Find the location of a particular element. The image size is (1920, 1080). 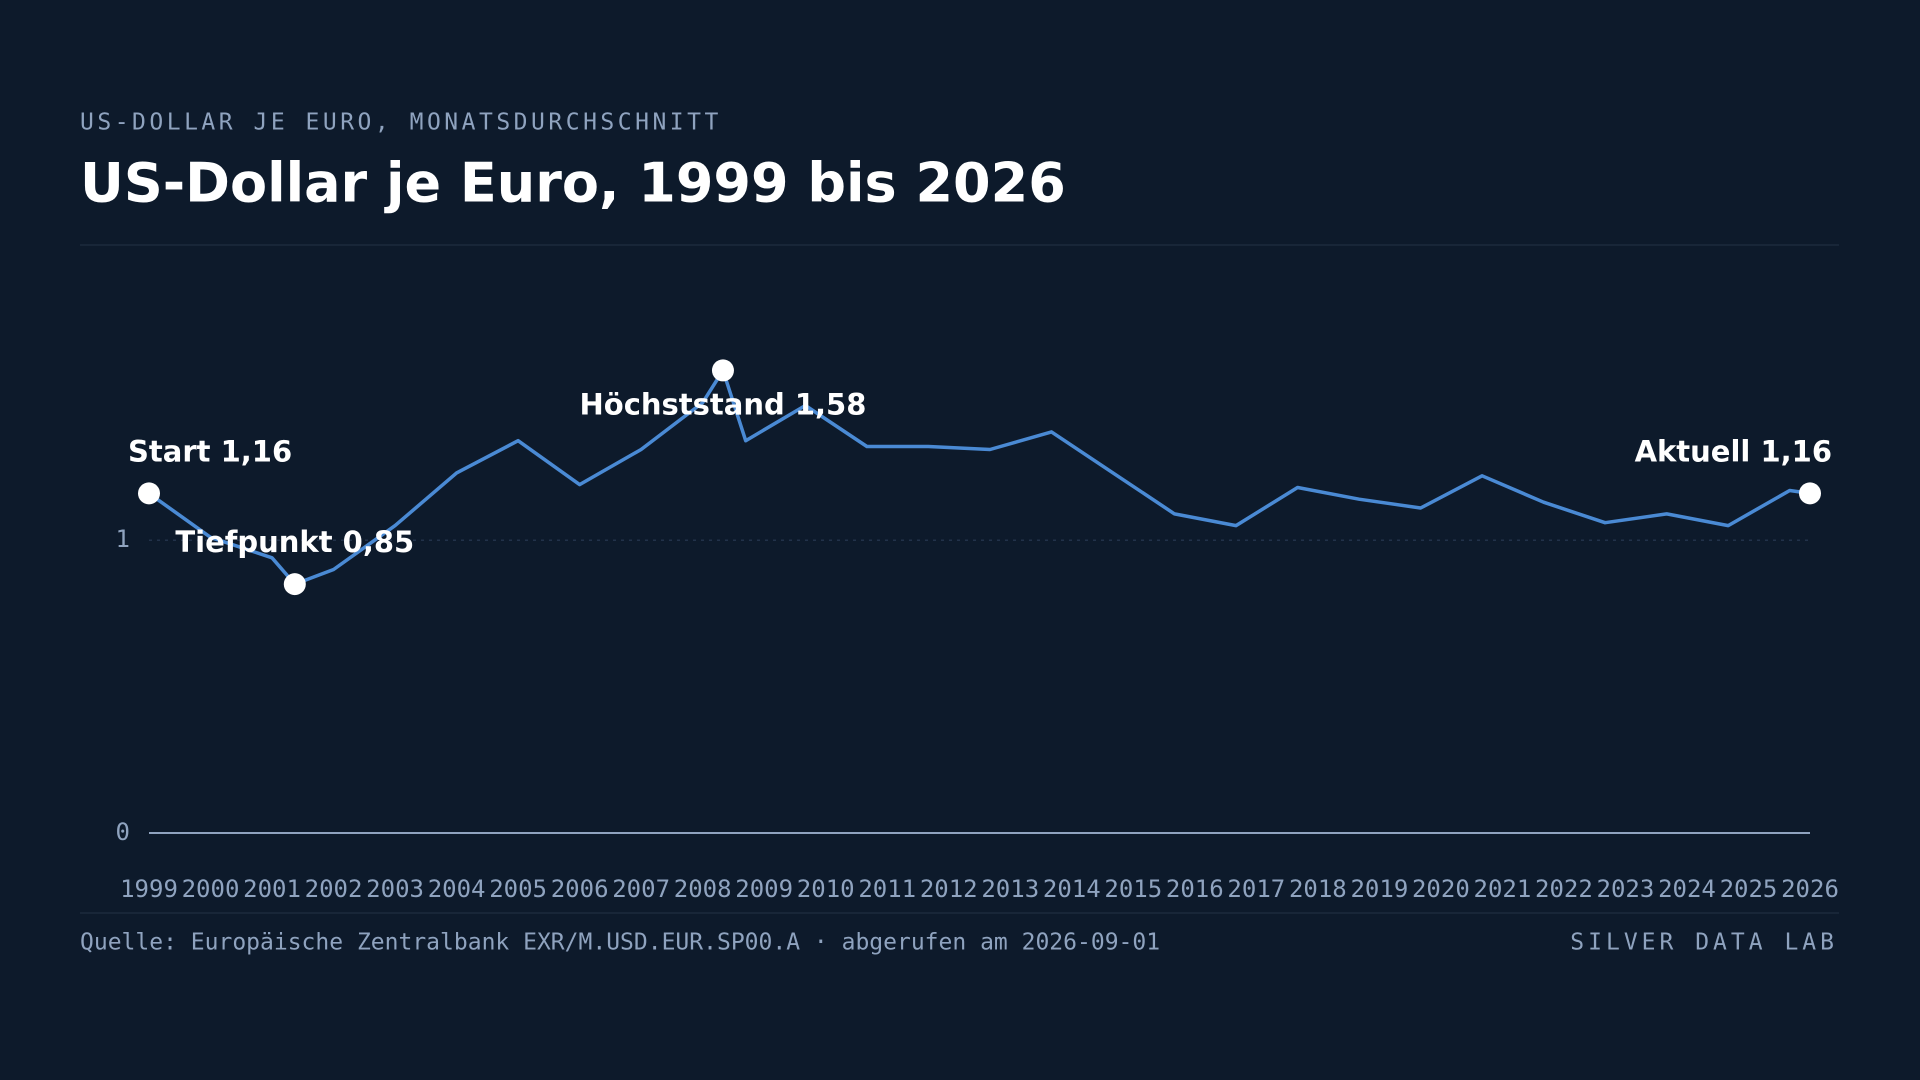

x-tick-label: 2013 is located at coordinates (1010, 889).